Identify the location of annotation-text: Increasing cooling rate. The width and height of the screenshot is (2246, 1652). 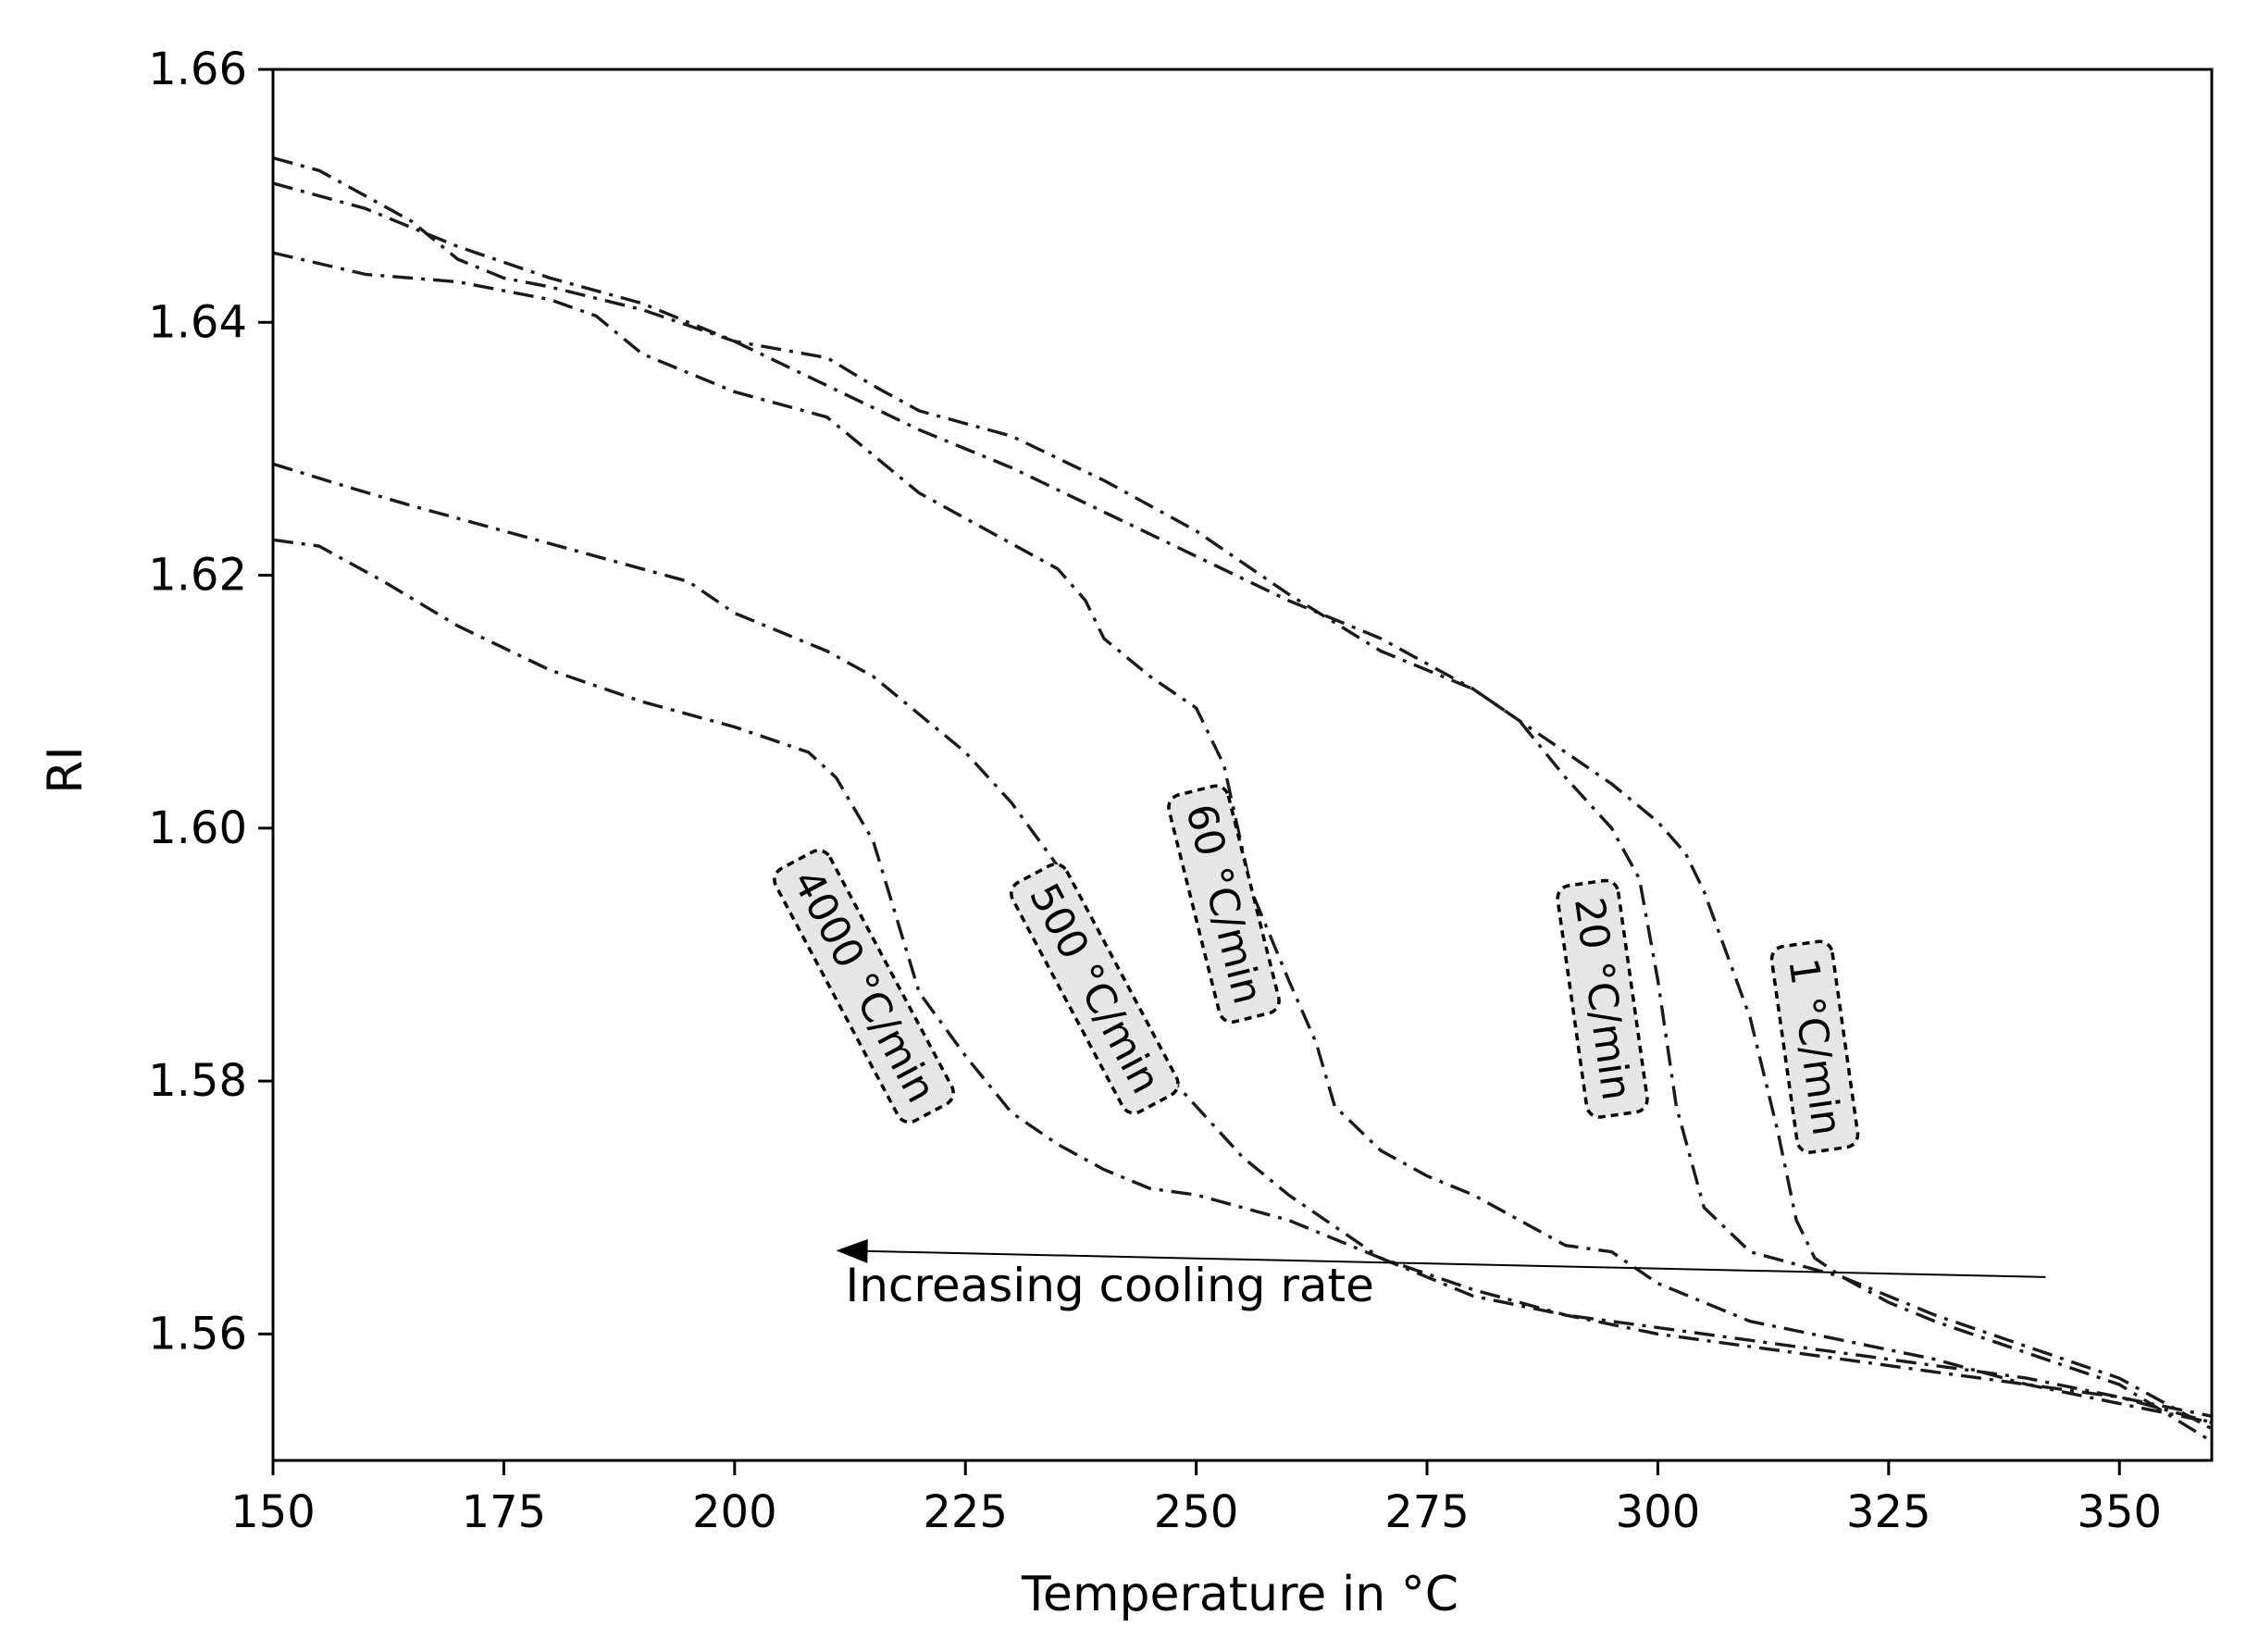
(1110, 1285).